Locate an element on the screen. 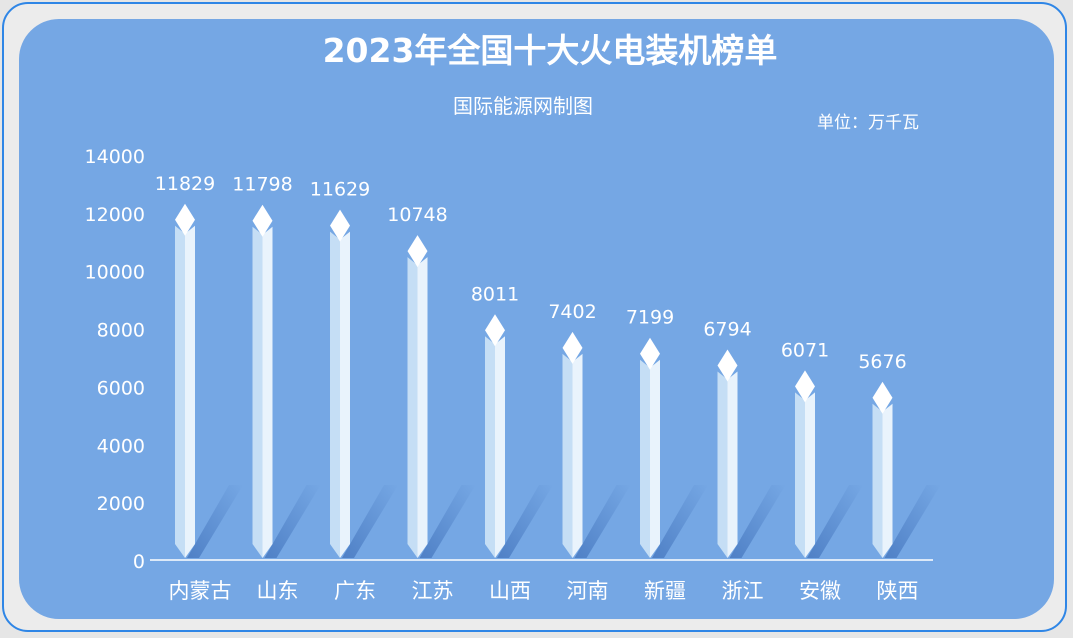 The image size is (1073, 638). x-tick-label: 广东 is located at coordinates (355, 591).